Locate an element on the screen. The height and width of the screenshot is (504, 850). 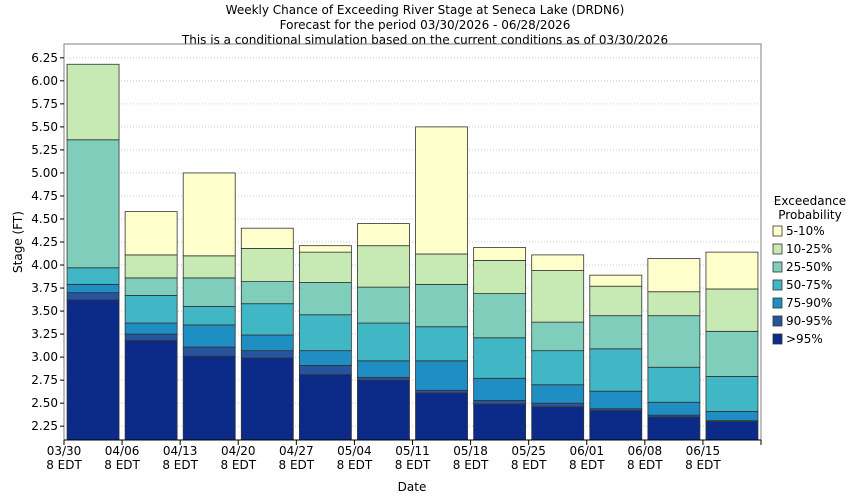
legend-label: 75-90% is located at coordinates (809, 303).